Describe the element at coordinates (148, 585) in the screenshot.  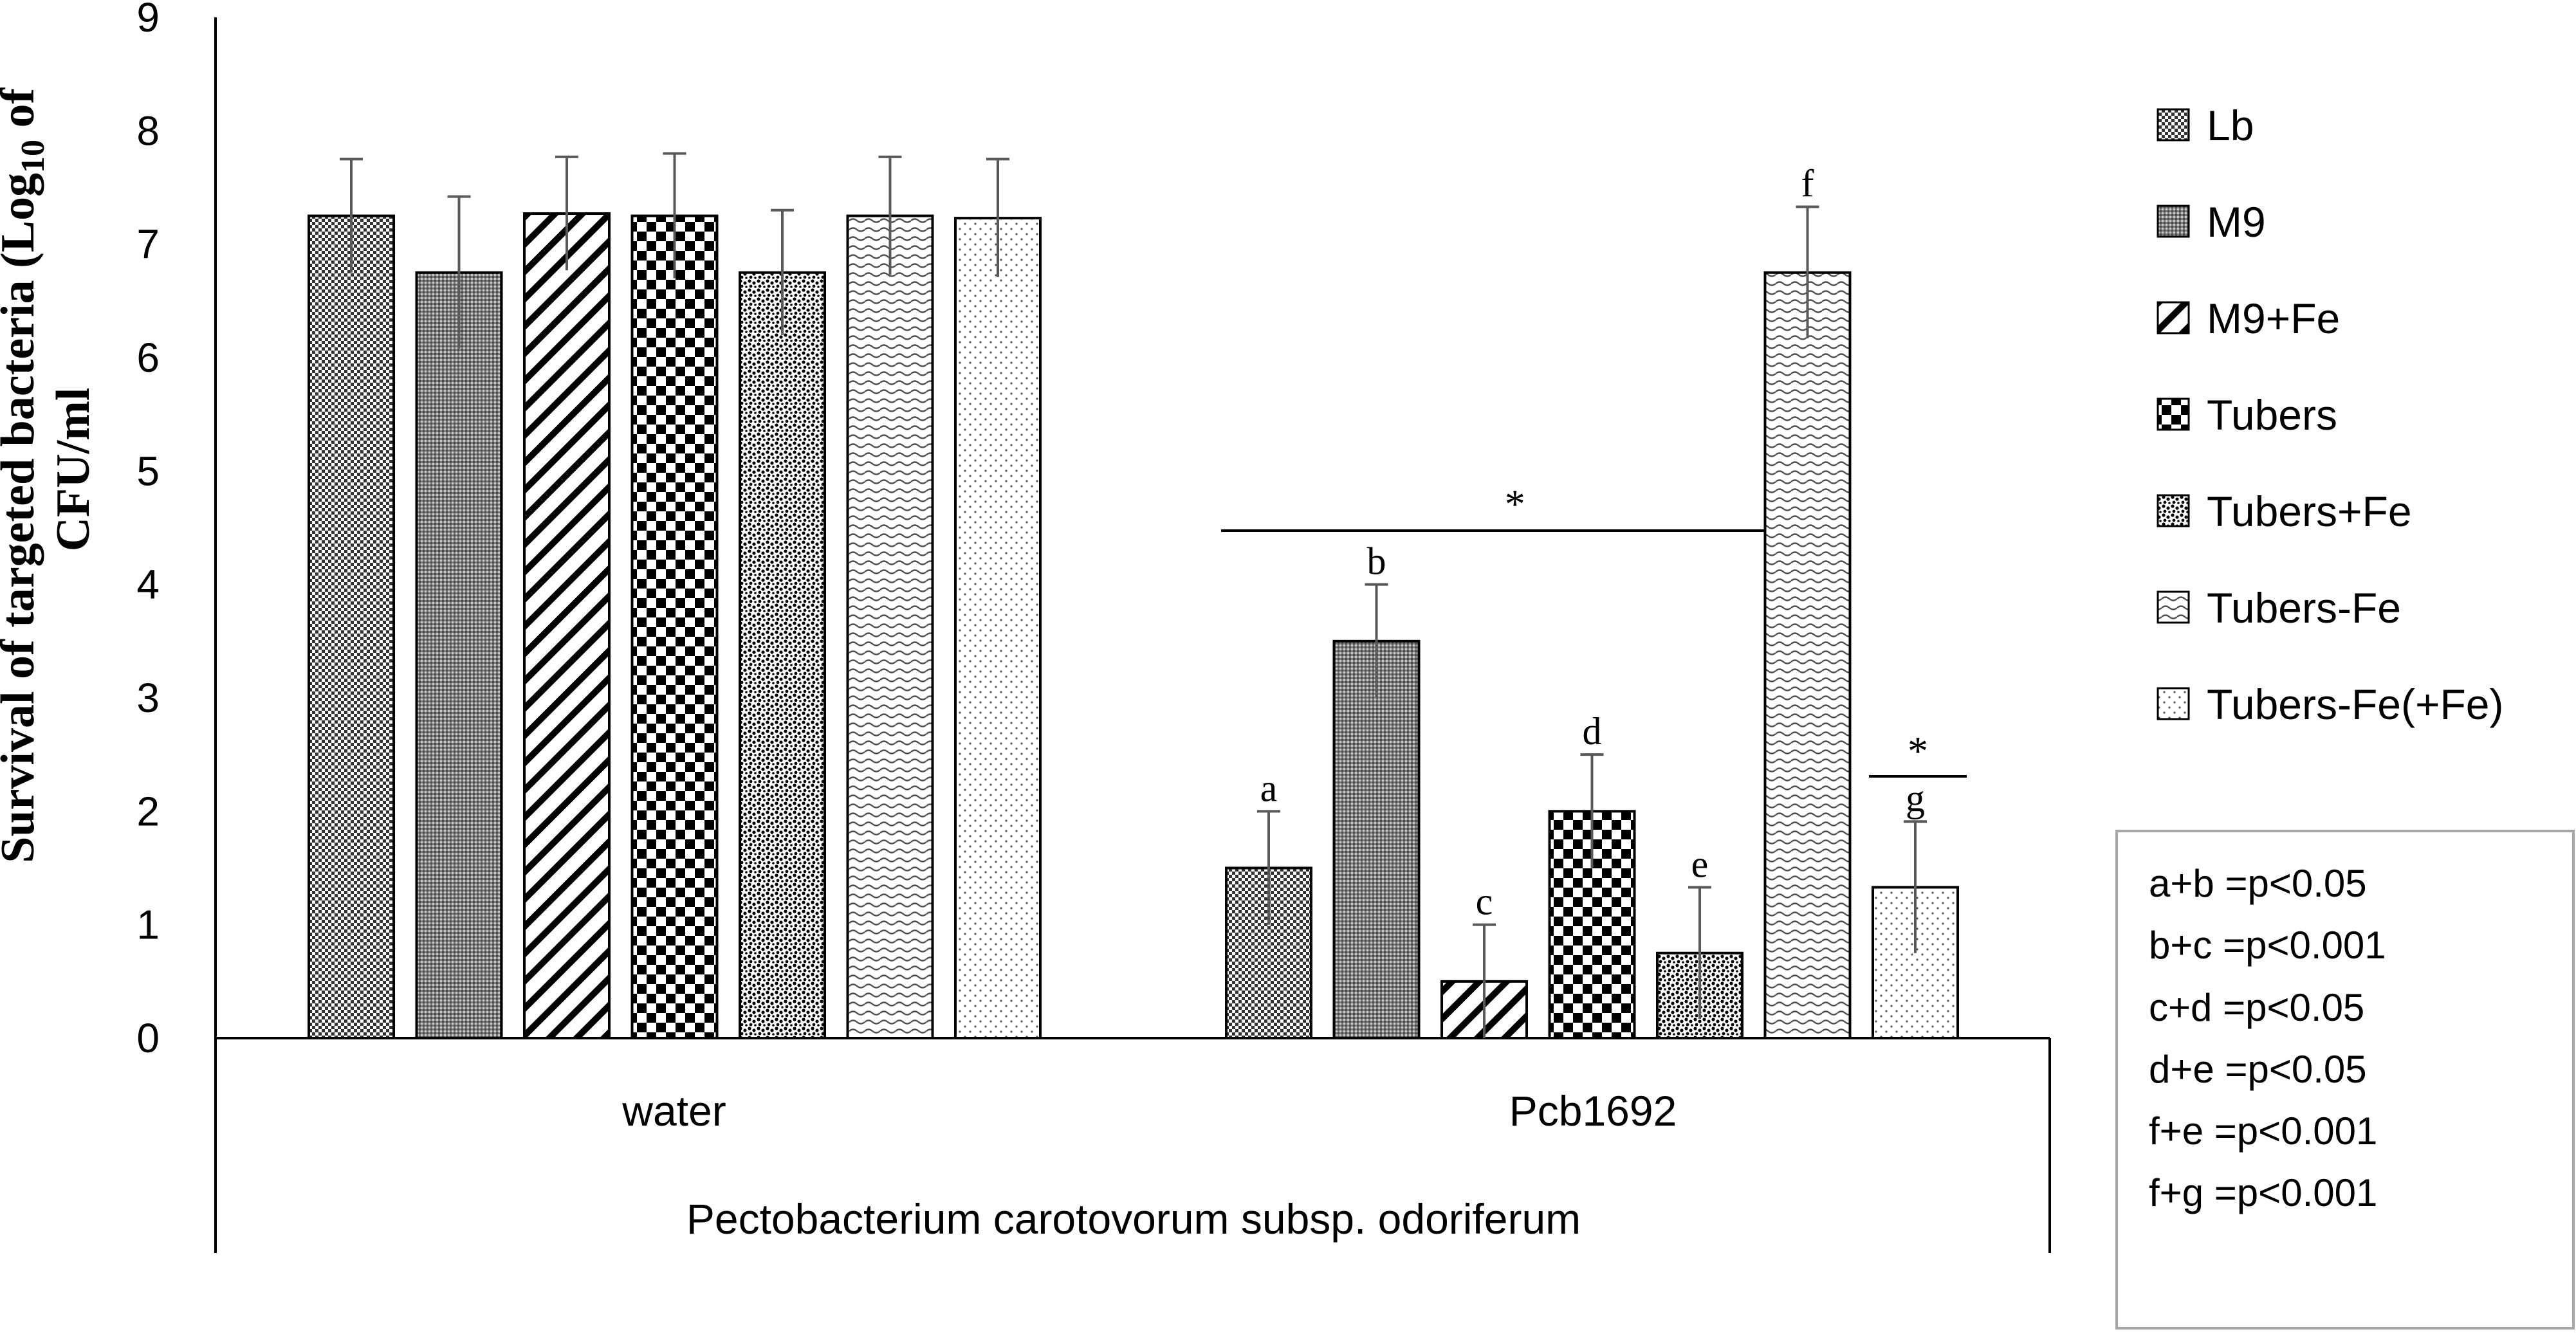
I see `y-tick-label: 4` at that location.